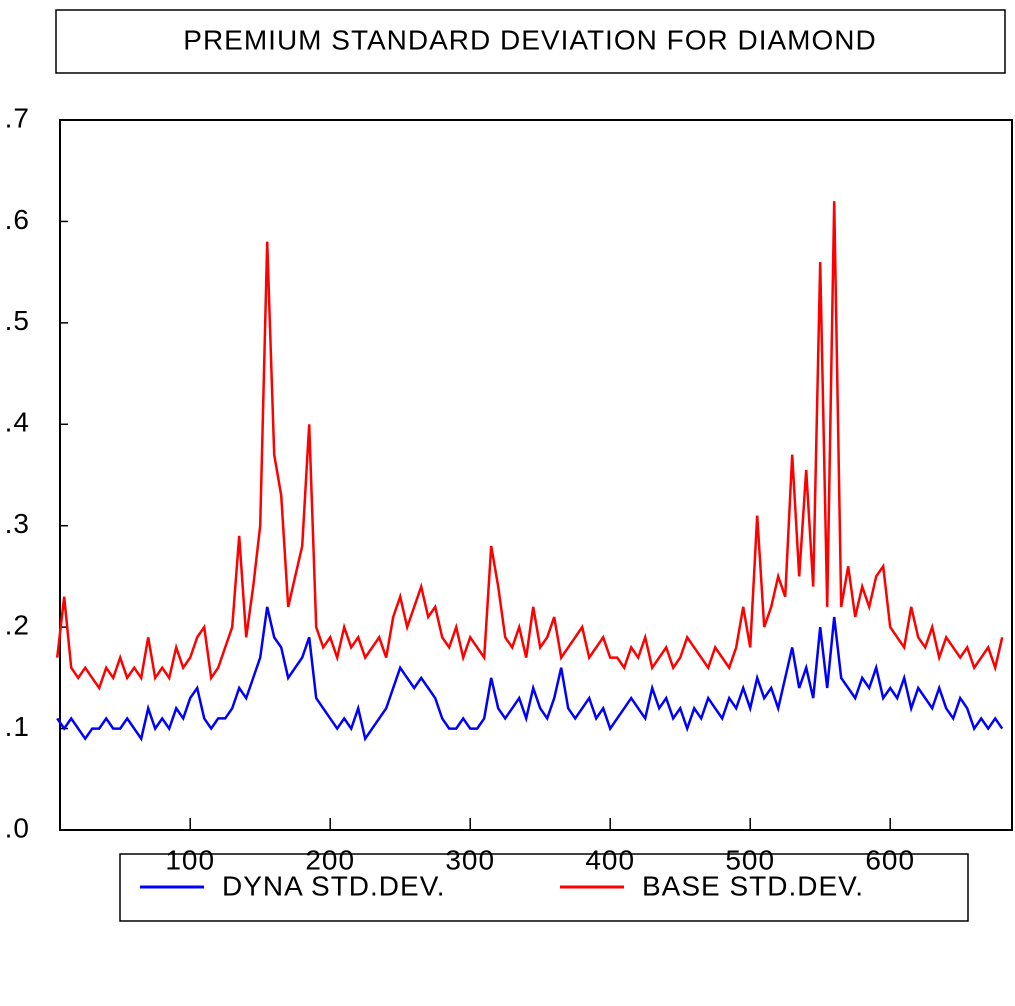  What do you see at coordinates (17, 320) in the screenshot?
I see `y-tick-label: .5` at bounding box center [17, 320].